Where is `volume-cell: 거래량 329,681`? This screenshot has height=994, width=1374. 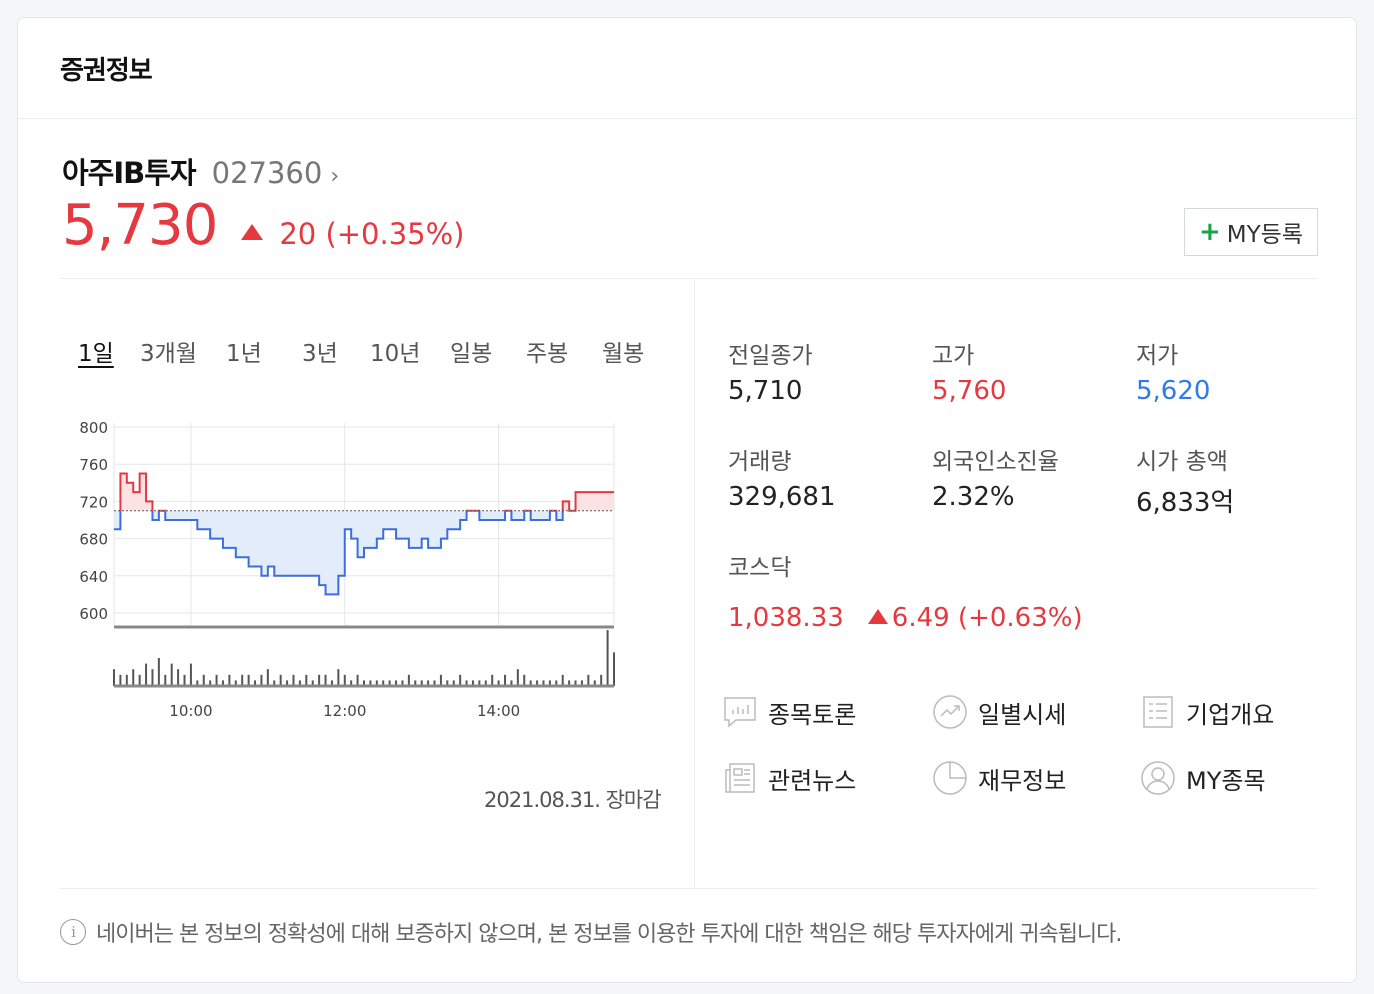 volume-cell: 거래량 329,681 is located at coordinates (828, 477).